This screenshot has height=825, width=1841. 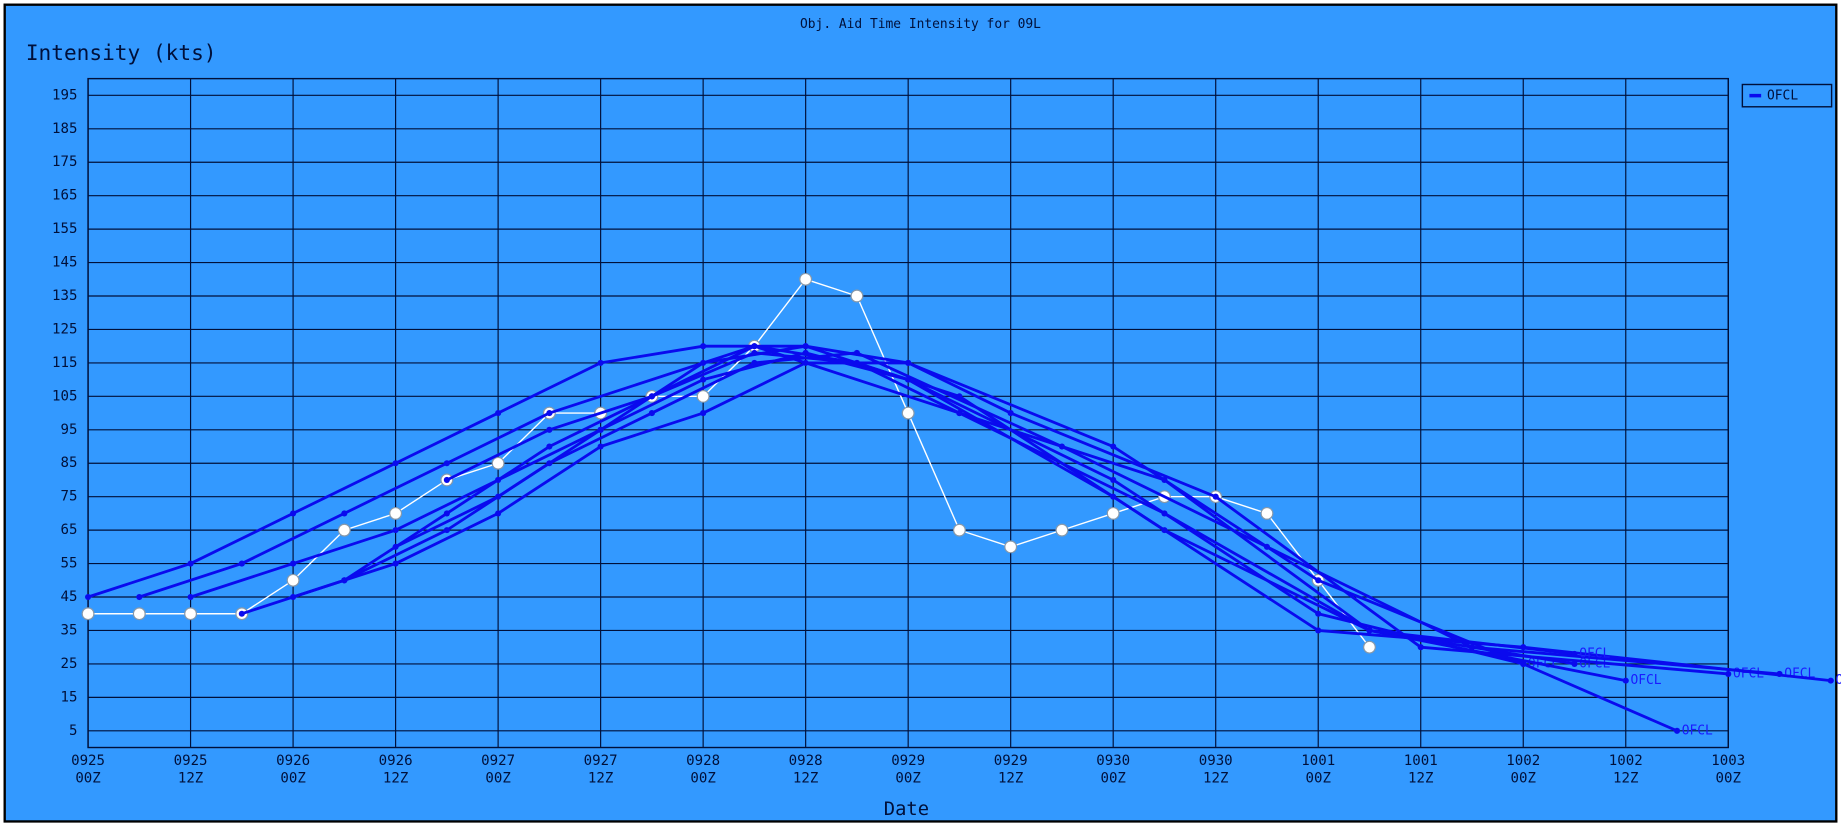 What do you see at coordinates (64, 363) in the screenshot?
I see `y-tick-label: 115` at bounding box center [64, 363].